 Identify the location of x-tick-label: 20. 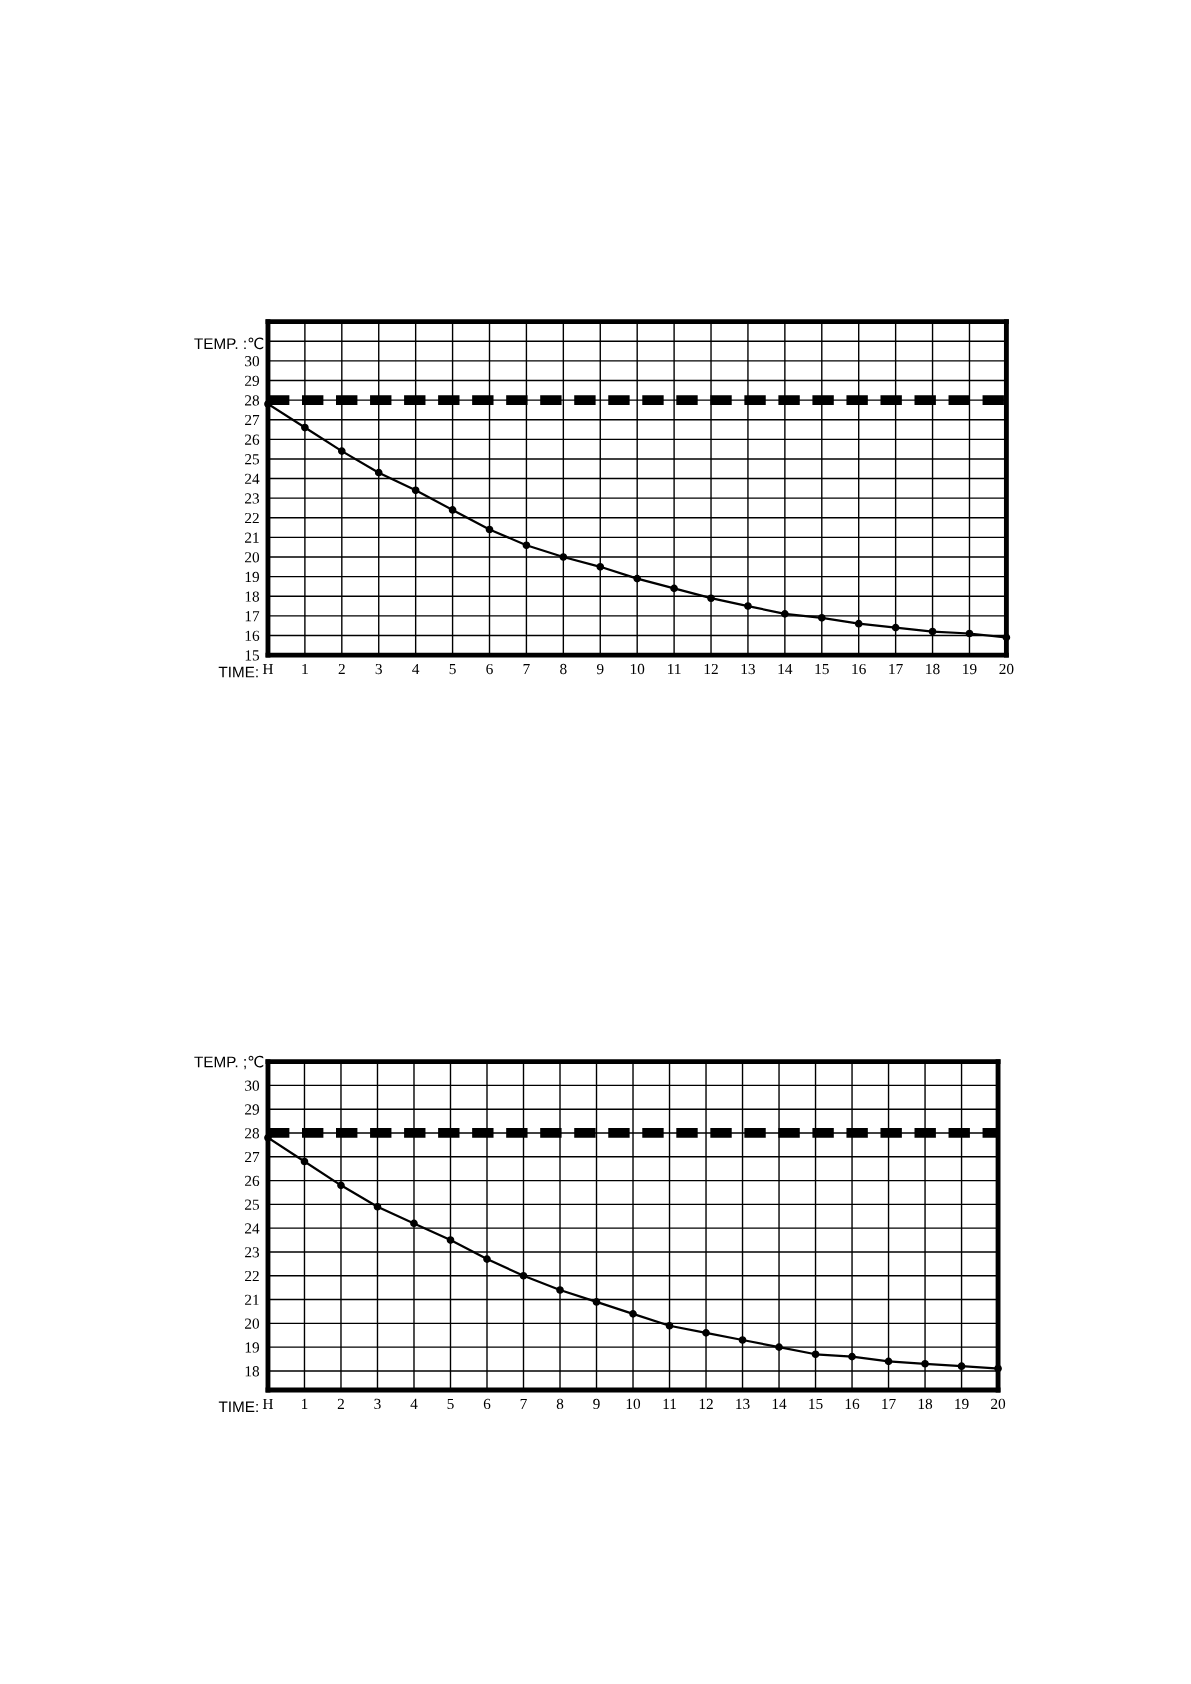
(998, 1404).